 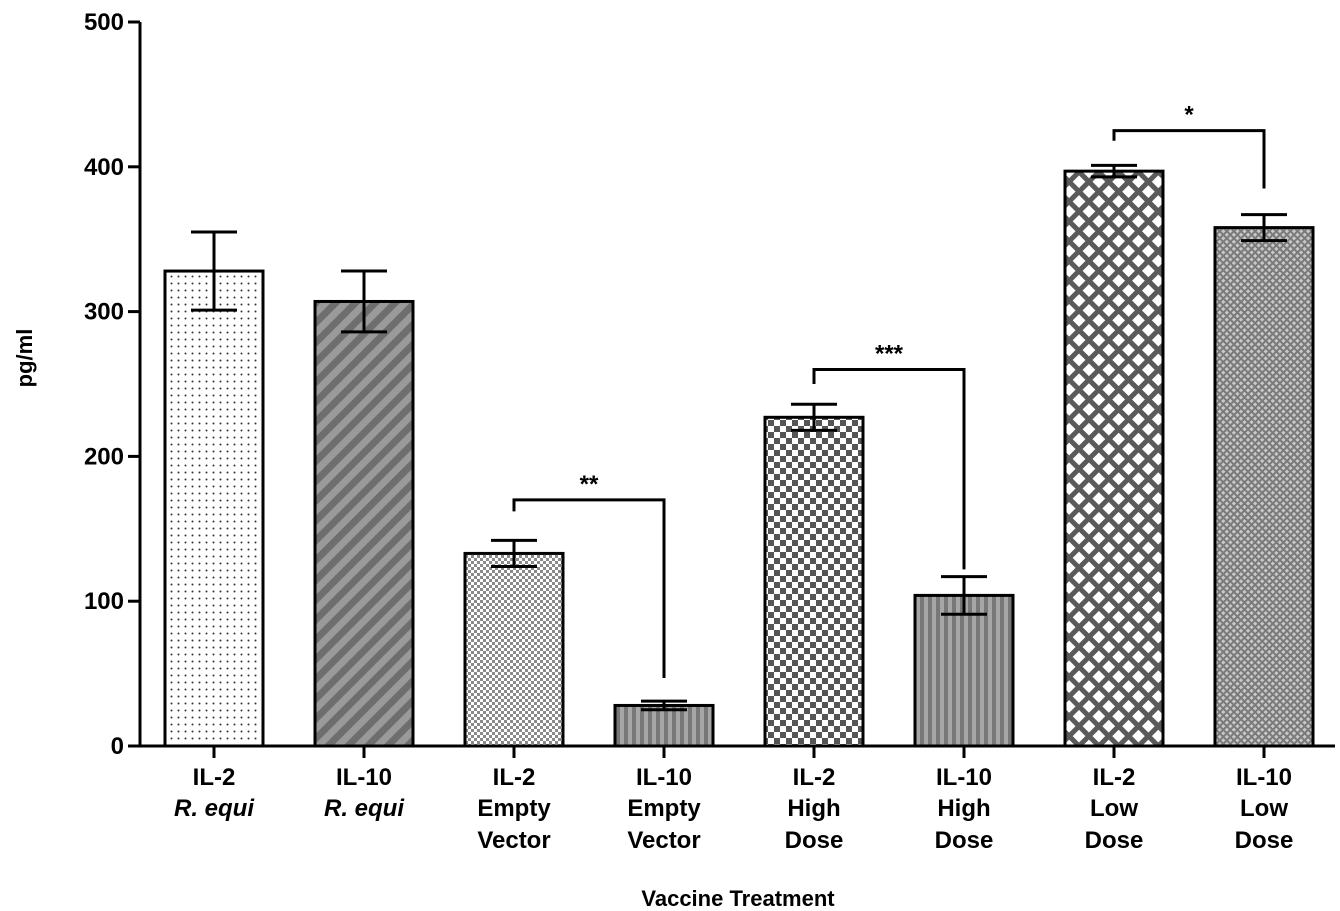 I want to click on y-tick-label: 400, so click(x=104, y=167).